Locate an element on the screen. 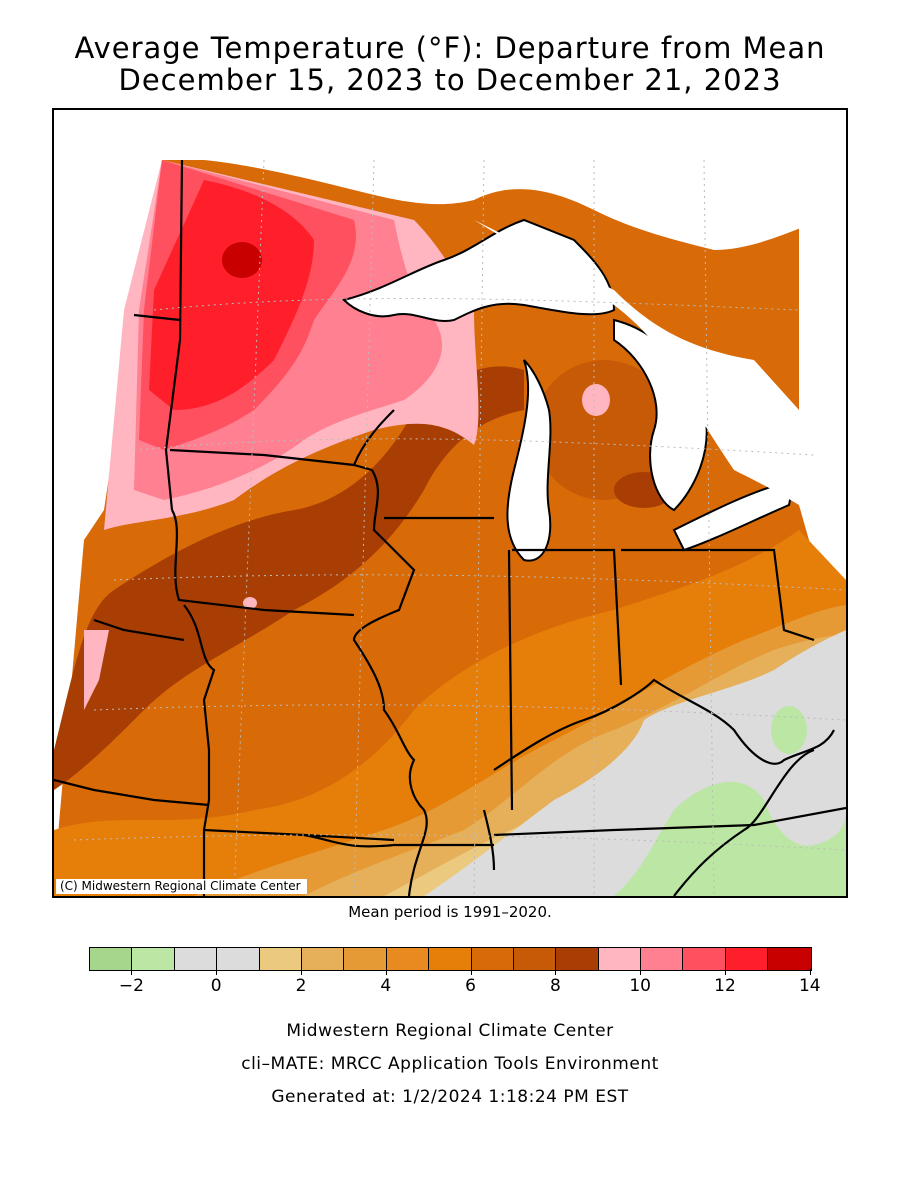 This screenshot has height=1200, width=900. lake-superior is located at coordinates (479, 270).